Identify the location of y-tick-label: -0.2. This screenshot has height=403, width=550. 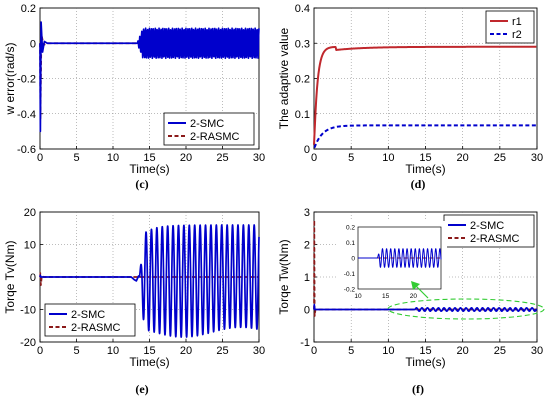
(26, 80).